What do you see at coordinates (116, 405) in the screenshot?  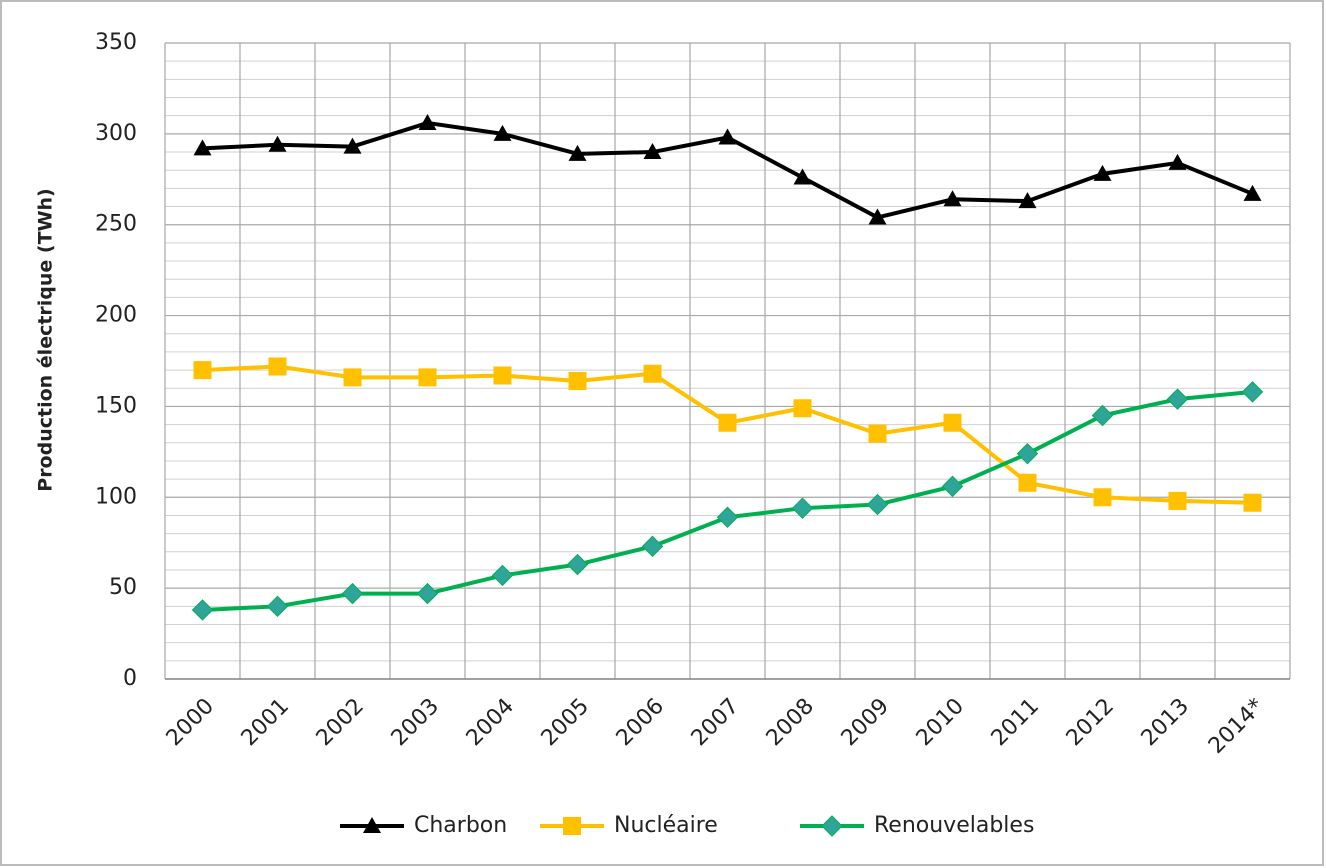 I see `y-tick-label: 150` at bounding box center [116, 405].